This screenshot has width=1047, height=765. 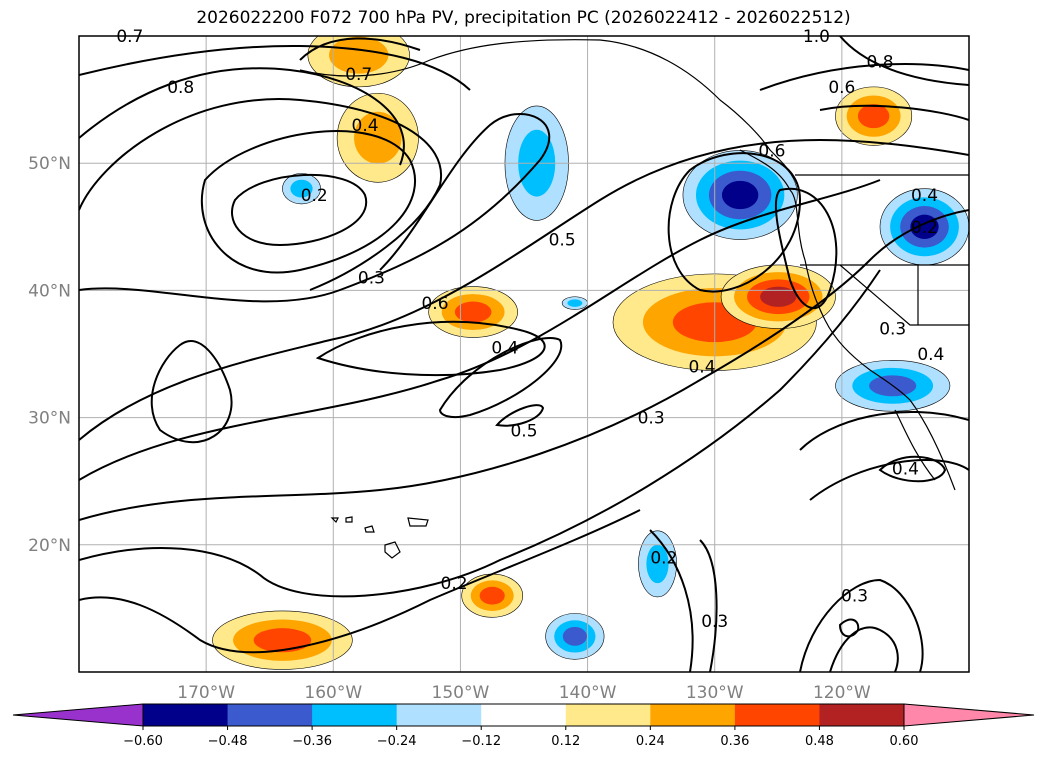 I want to click on x-tick-label: 150°W, so click(x=461, y=693).